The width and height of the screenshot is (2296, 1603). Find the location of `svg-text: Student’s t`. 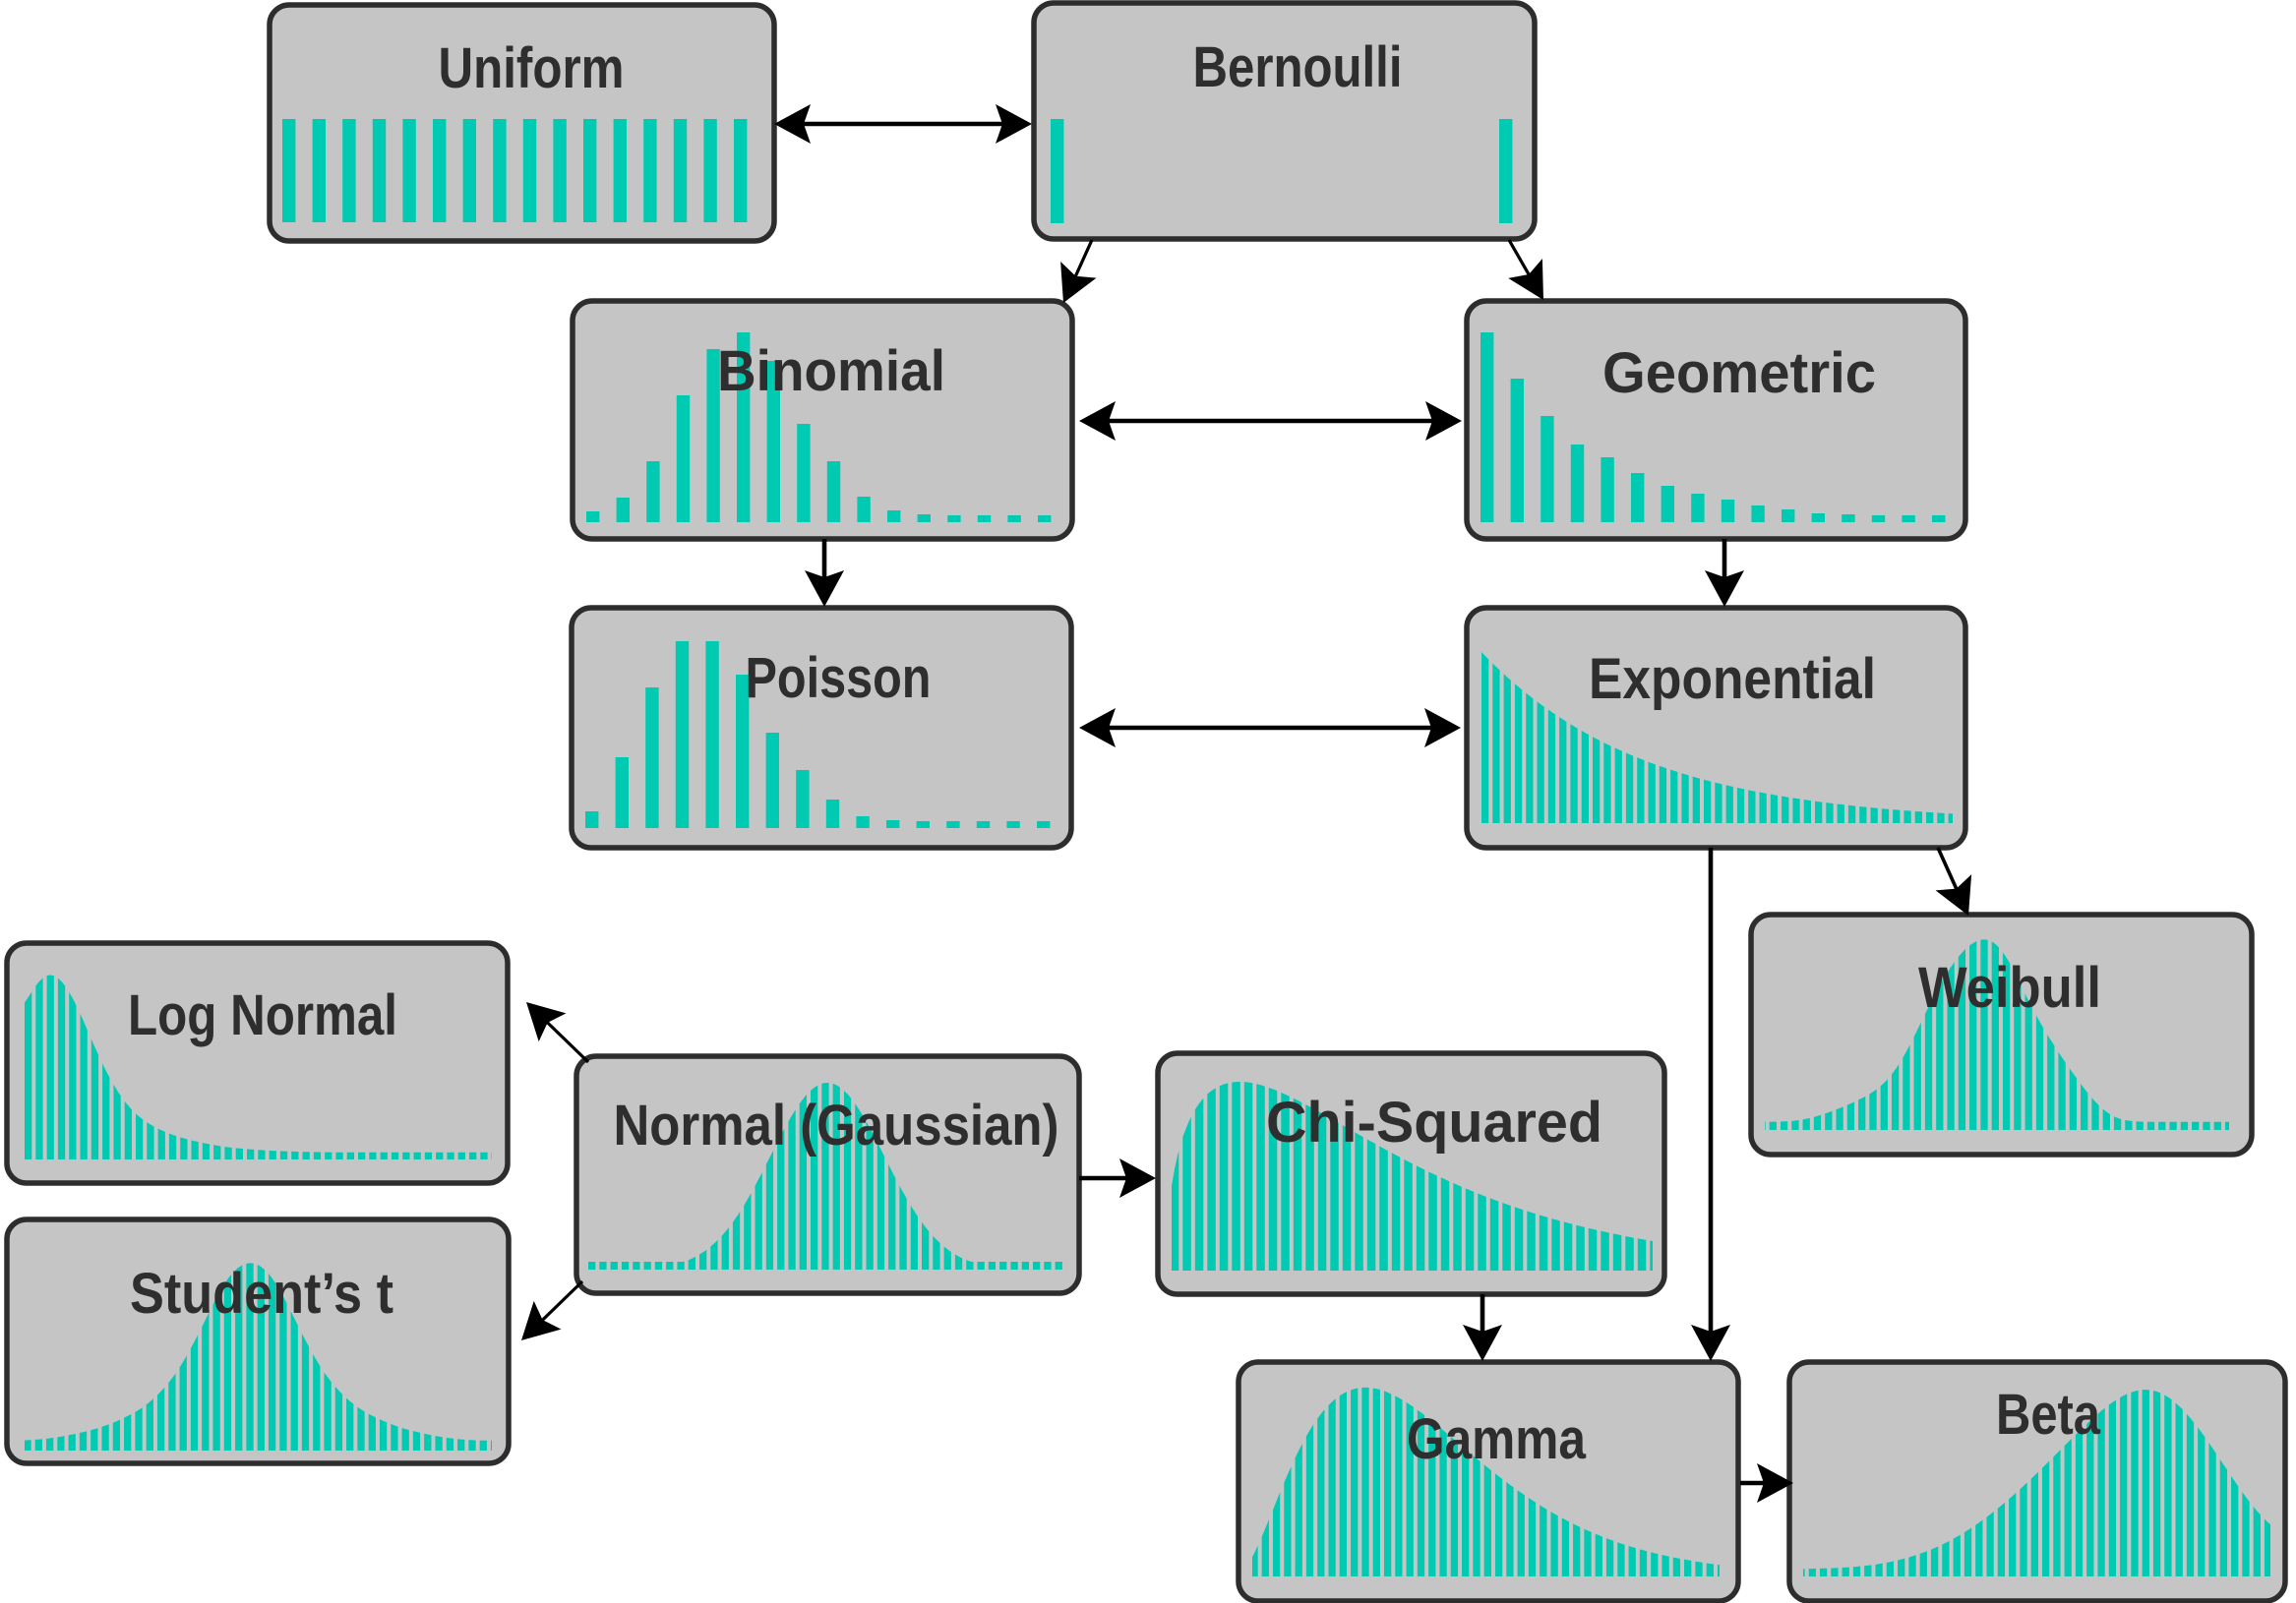

svg-text: Student’s t is located at coordinates (261, 1294).